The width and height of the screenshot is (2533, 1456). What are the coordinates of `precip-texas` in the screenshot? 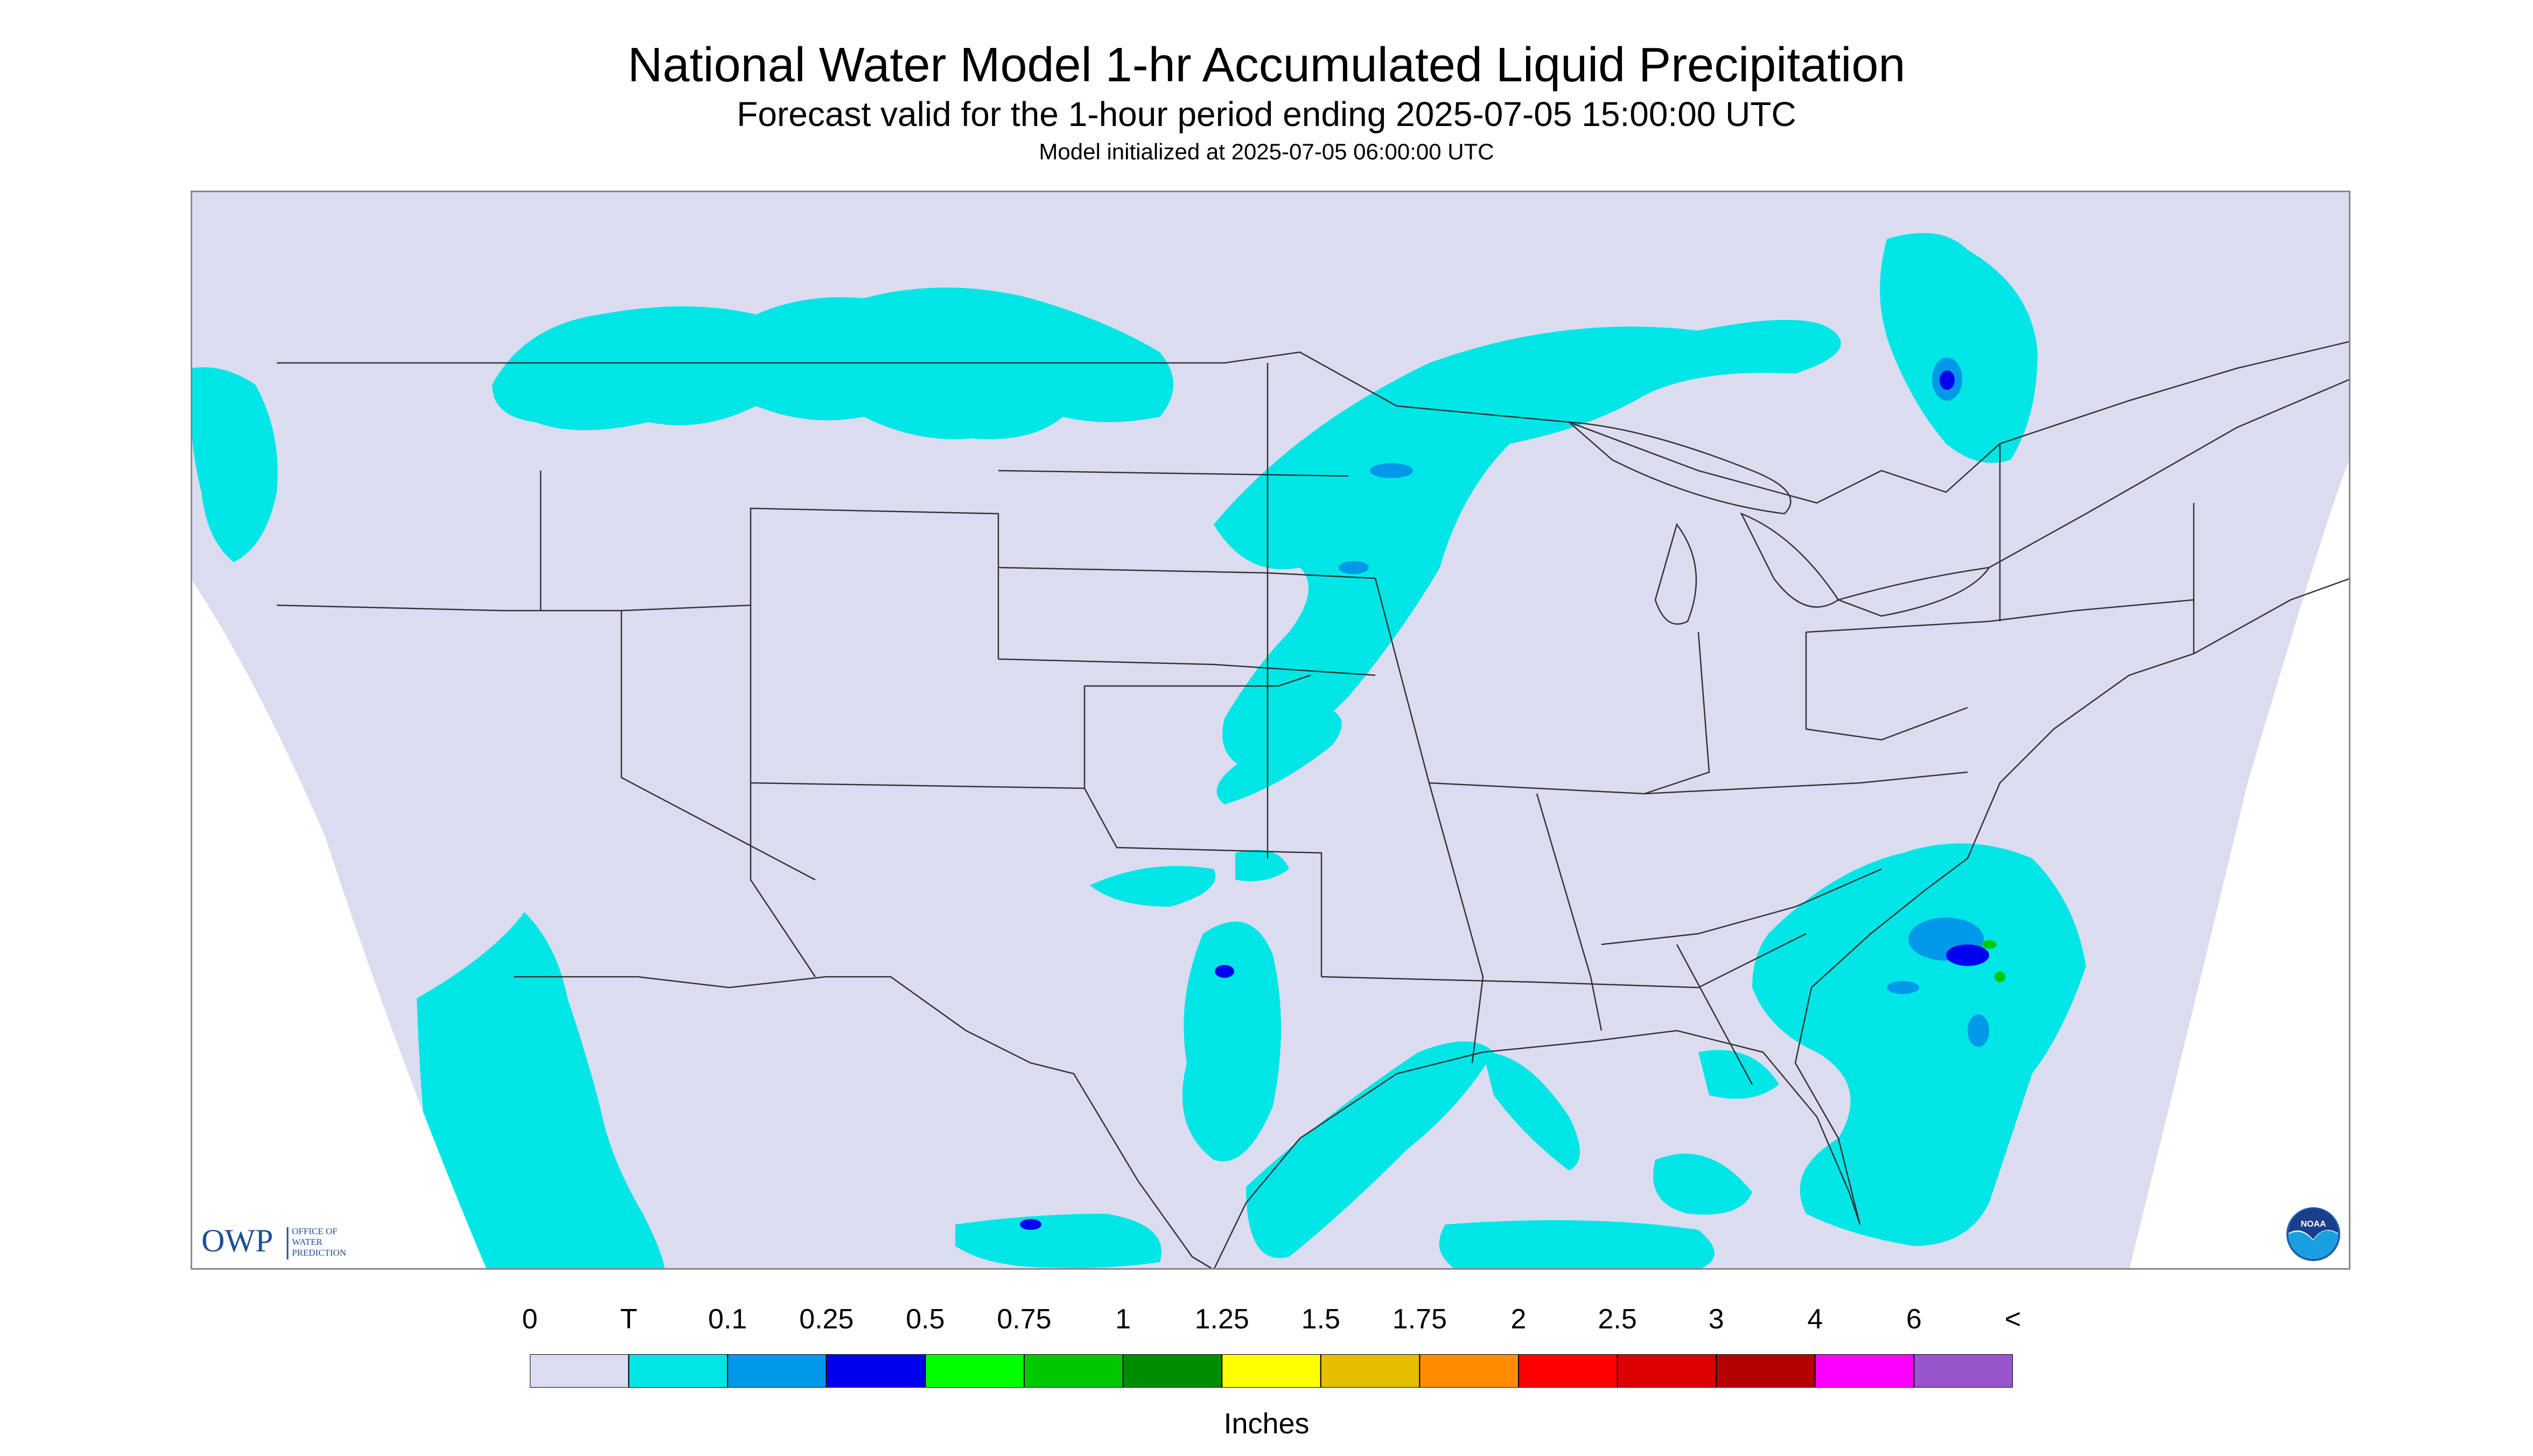 It's located at (1189, 1005).